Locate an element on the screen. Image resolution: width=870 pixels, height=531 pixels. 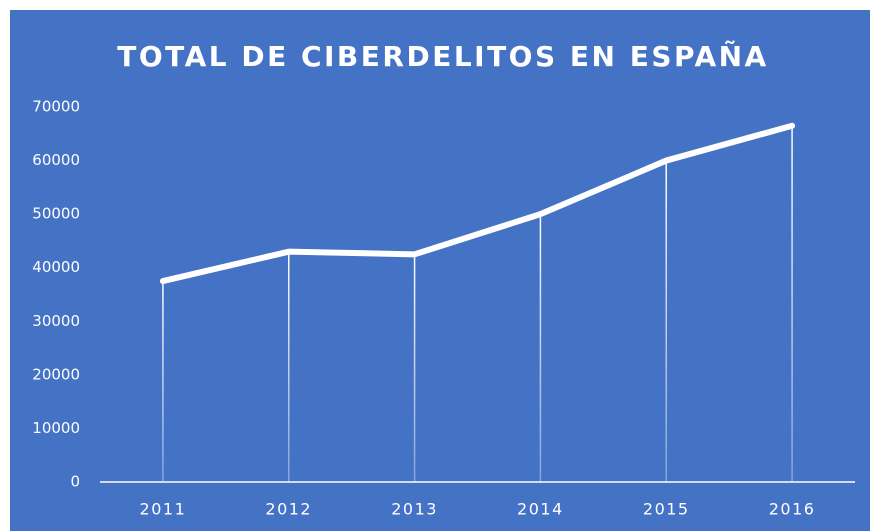
x-tick-label: 2013 is located at coordinates (414, 509).